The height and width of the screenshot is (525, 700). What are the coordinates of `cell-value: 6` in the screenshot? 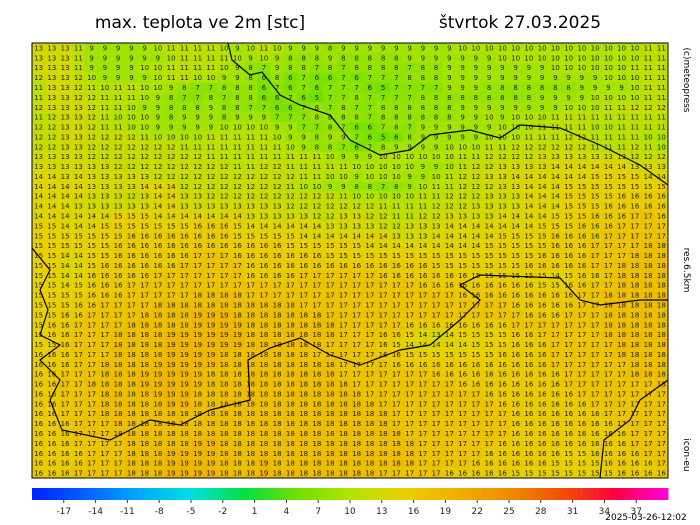 It's located at (264, 78).